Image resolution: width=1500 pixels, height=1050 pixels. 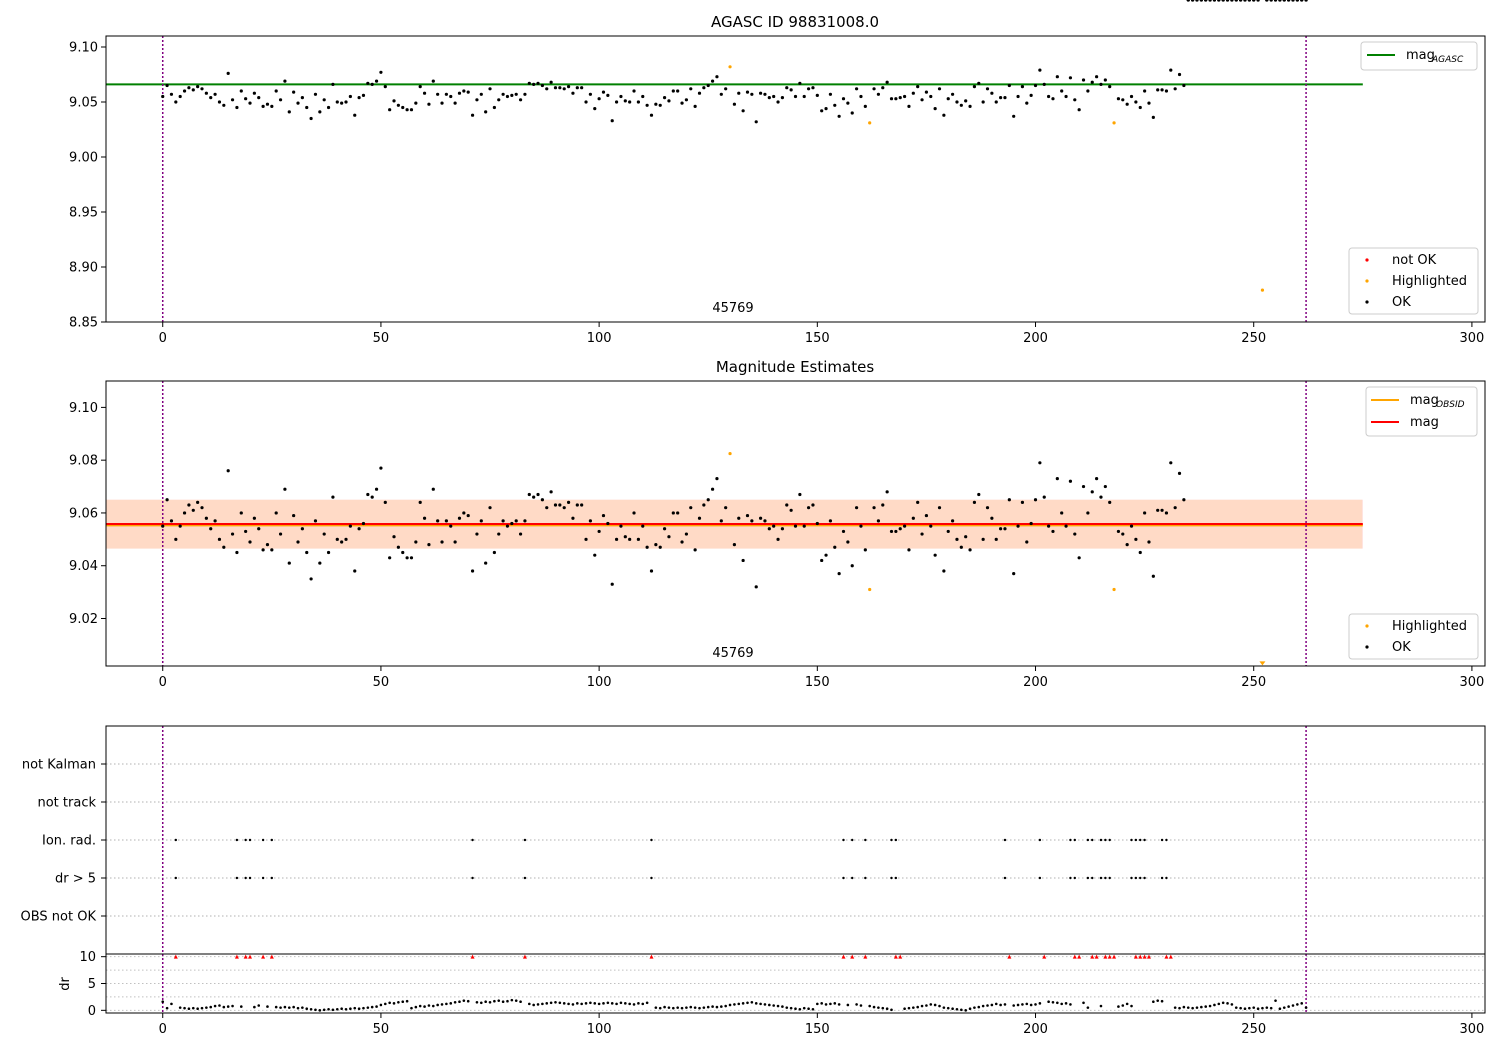 What do you see at coordinates (83, 213) in the screenshot?
I see `agasc-ytick-label: 8.95` at bounding box center [83, 213].